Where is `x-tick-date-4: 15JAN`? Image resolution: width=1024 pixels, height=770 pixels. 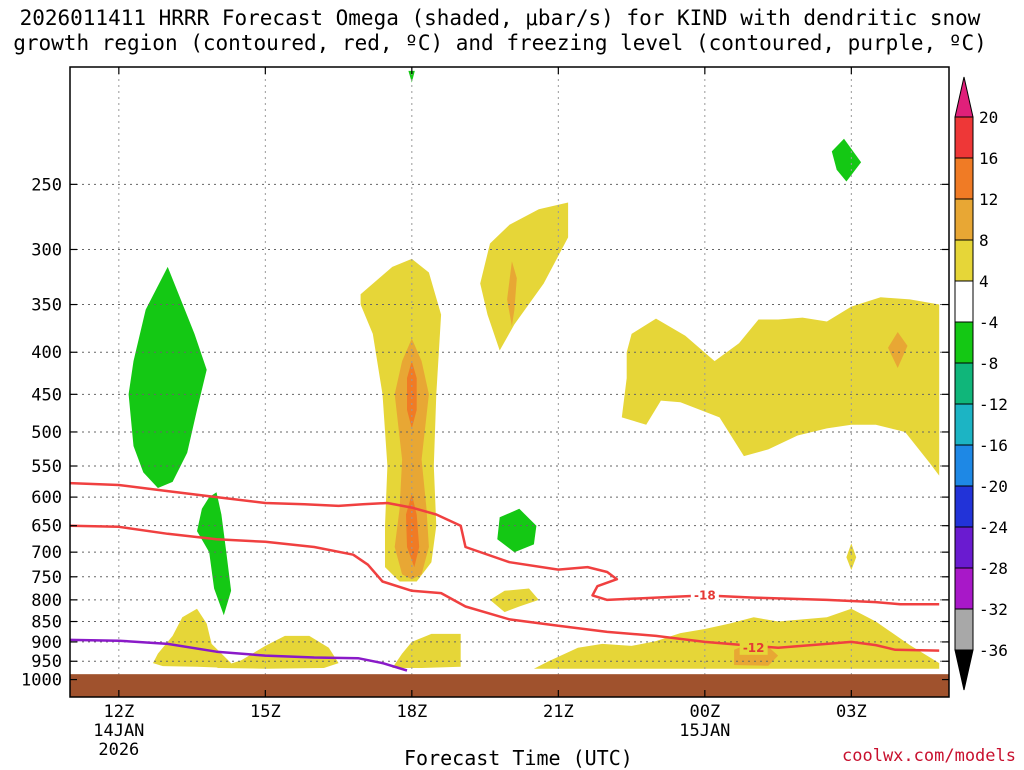 x-tick-date-4: 15JAN is located at coordinates (704, 731).